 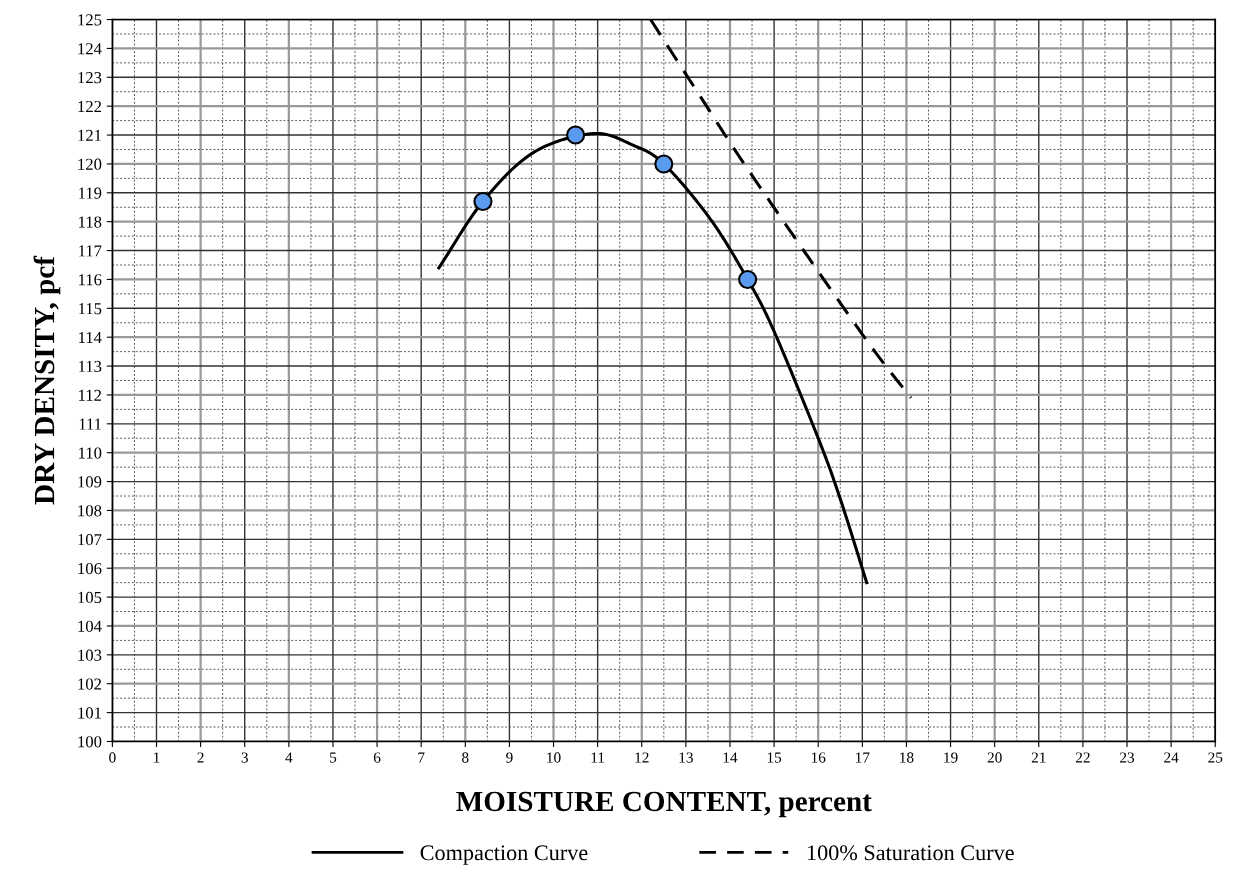 I want to click on x-tick-label: 14, so click(x=730, y=757).